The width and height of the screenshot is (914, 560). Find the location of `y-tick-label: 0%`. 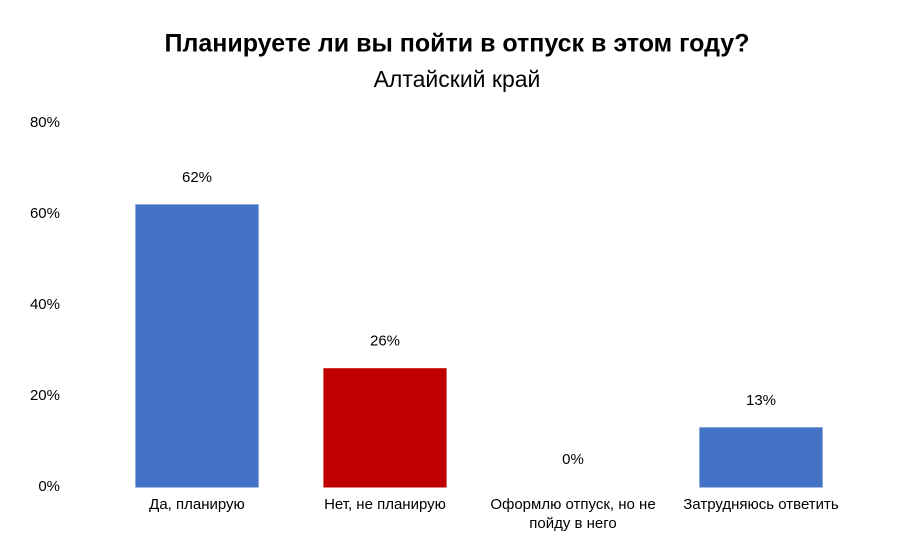

y-tick-label: 0% is located at coordinates (49, 486).